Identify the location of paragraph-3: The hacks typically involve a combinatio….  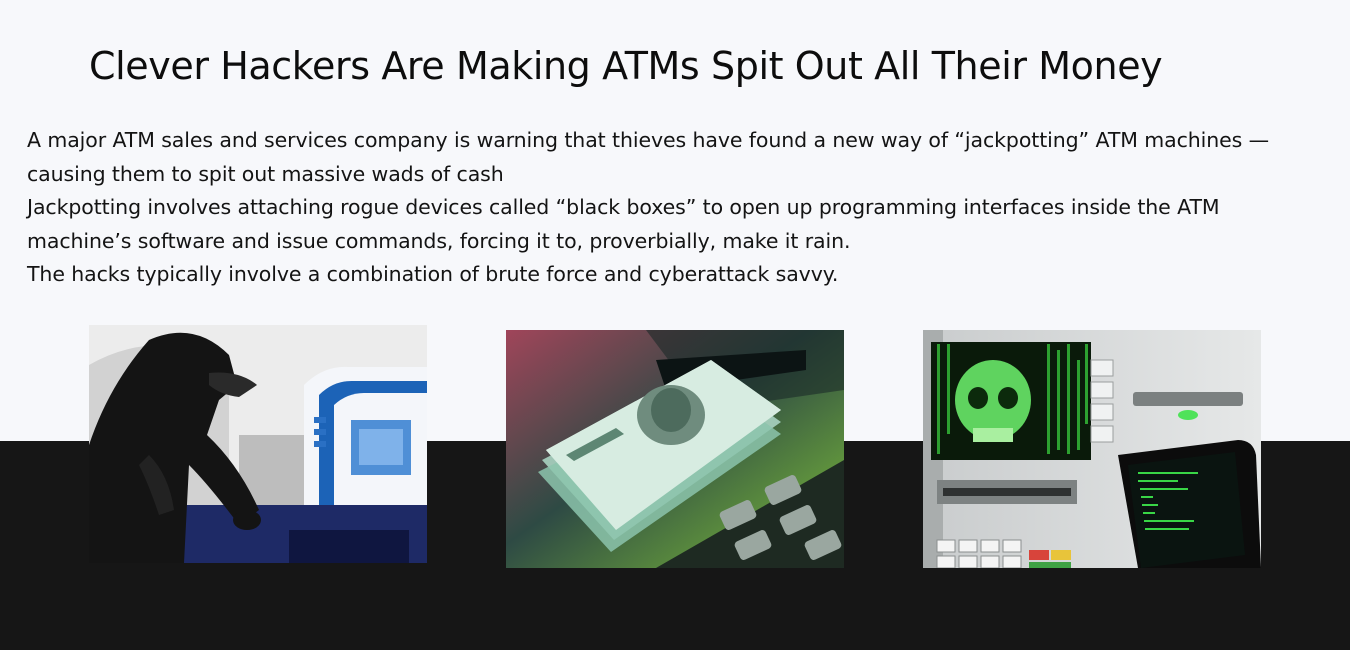
(433, 274).